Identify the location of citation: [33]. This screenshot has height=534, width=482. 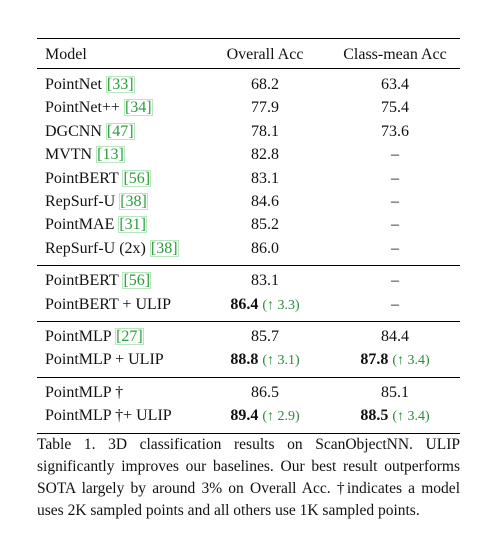
(120, 84).